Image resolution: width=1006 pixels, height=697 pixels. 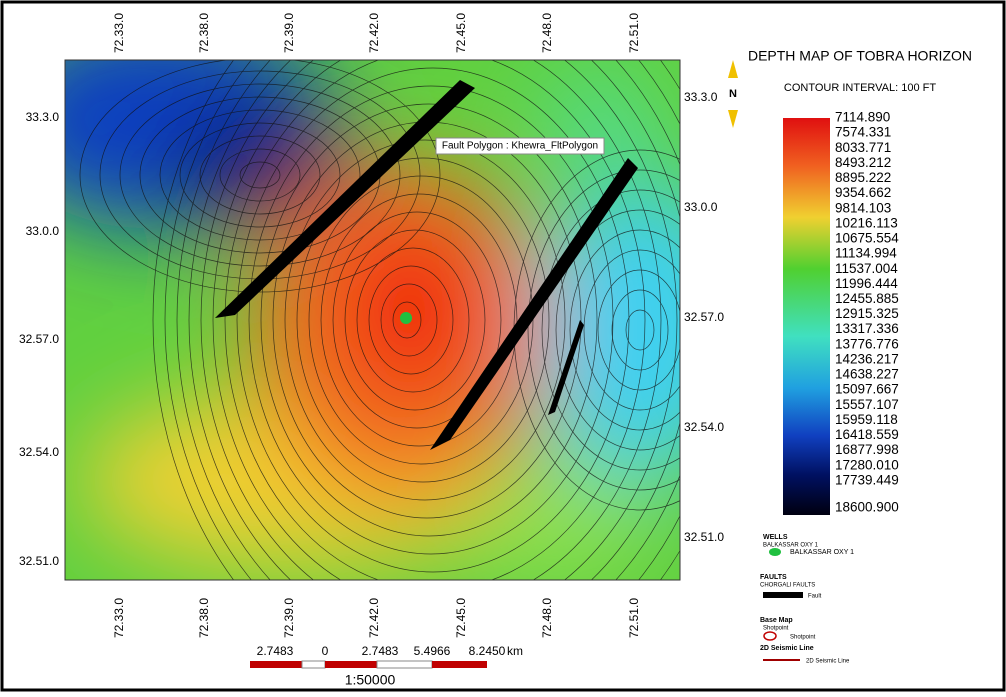 What do you see at coordinates (733, 94) in the screenshot?
I see `north-label: N` at bounding box center [733, 94].